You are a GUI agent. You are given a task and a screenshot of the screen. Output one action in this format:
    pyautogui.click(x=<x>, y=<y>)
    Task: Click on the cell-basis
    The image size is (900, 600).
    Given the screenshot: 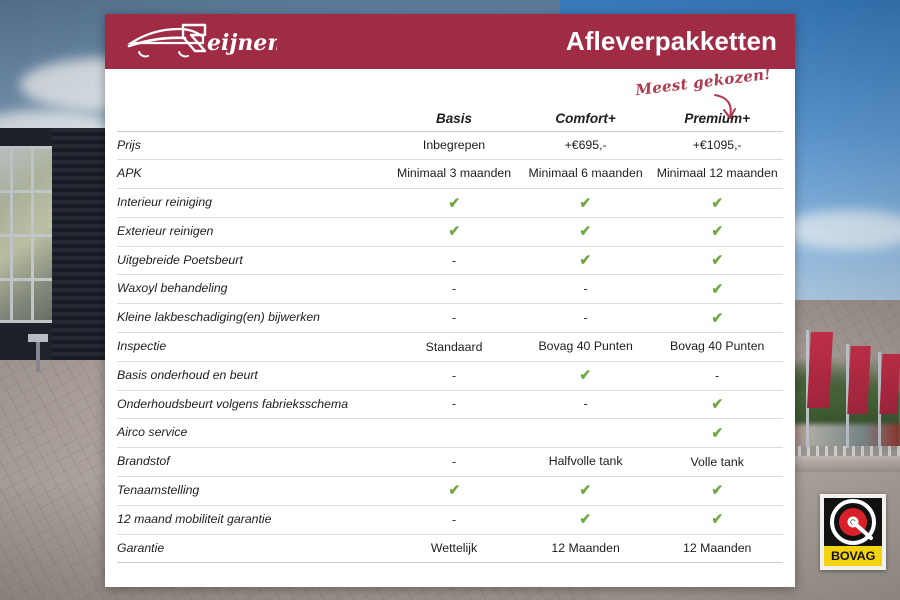 What is the action you would take?
    pyautogui.click(x=454, y=433)
    